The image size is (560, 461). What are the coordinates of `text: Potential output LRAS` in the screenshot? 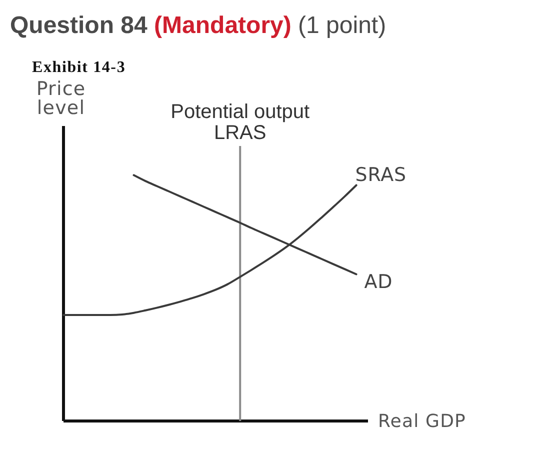 It's located at (240, 122).